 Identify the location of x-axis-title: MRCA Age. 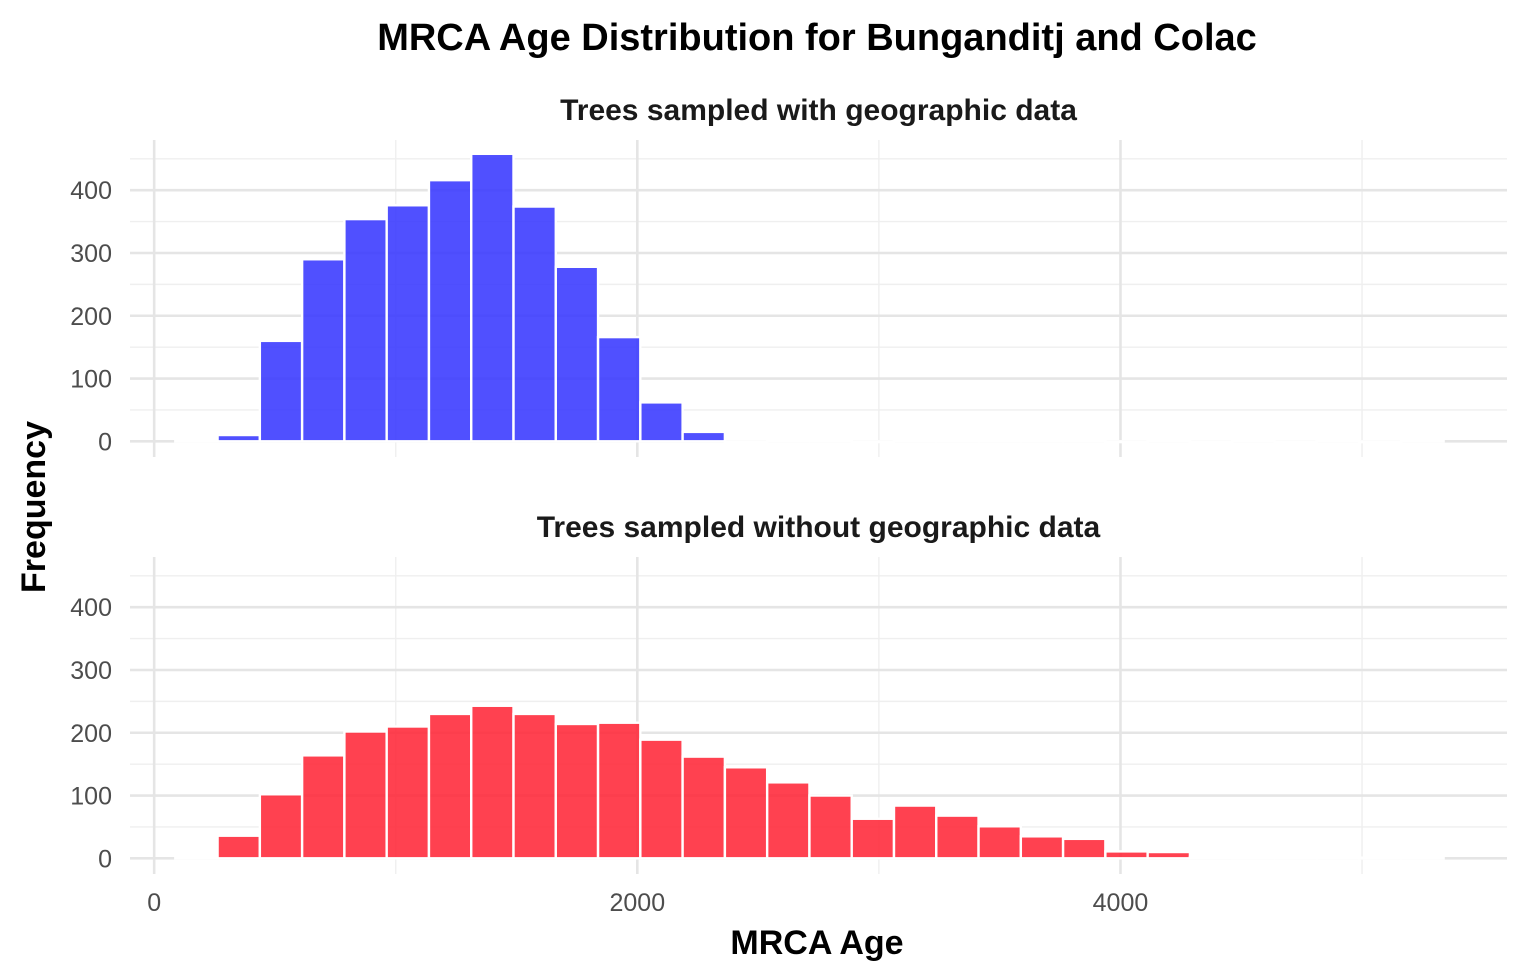
(816, 943).